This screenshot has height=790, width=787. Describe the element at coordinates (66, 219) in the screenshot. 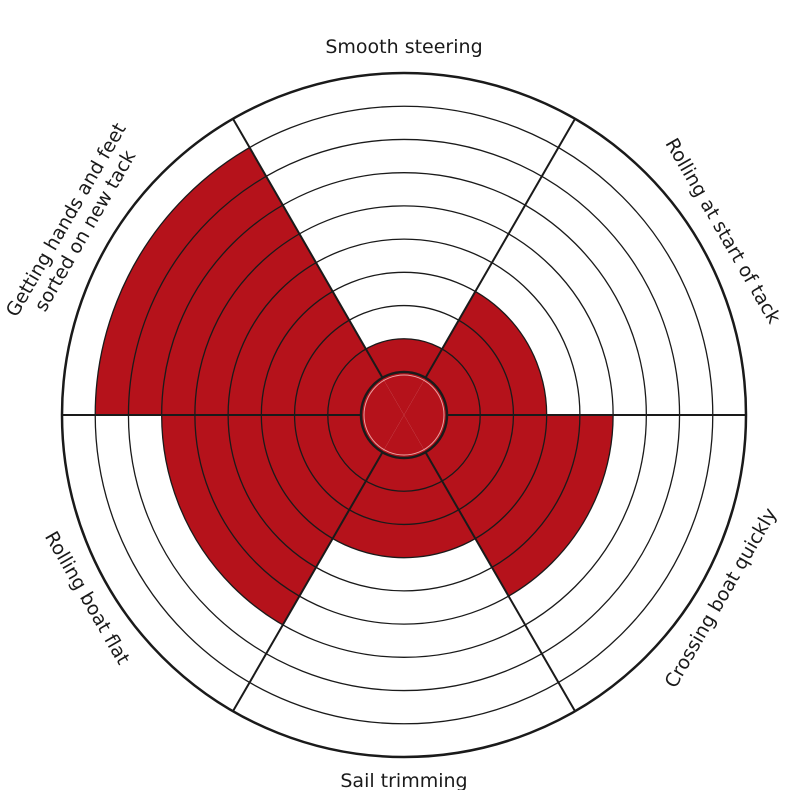

I see `segment-label-line: Getting hands and feet` at that location.